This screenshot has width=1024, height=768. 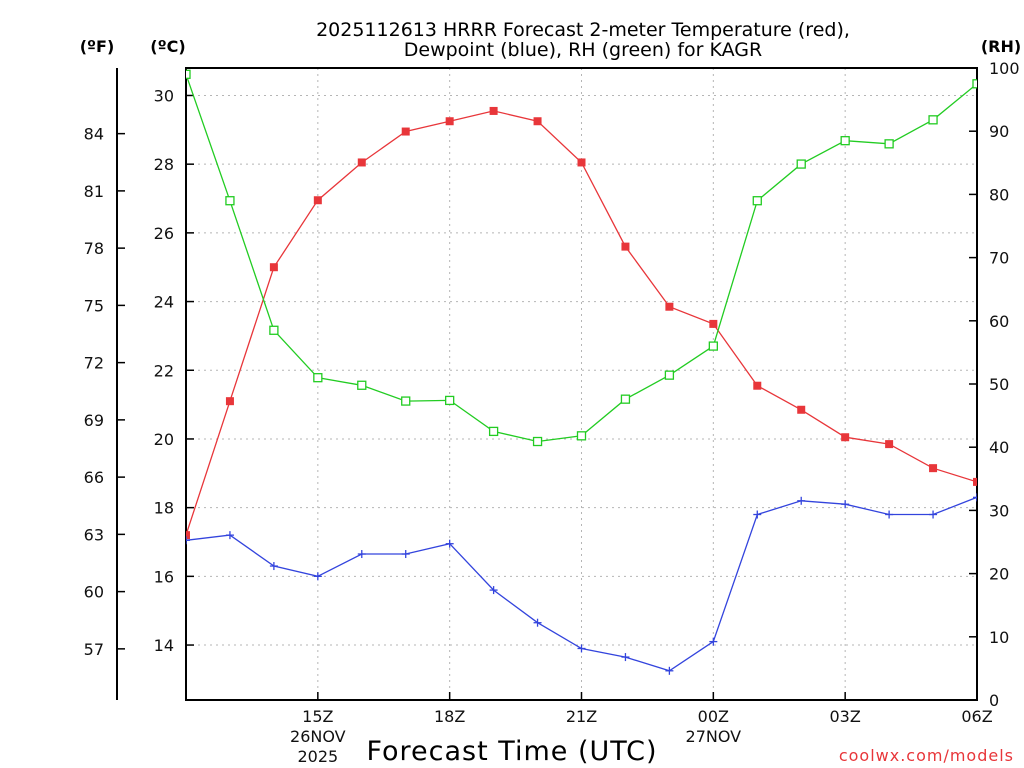 I want to click on c-tick-label: 24, so click(x=164, y=302).